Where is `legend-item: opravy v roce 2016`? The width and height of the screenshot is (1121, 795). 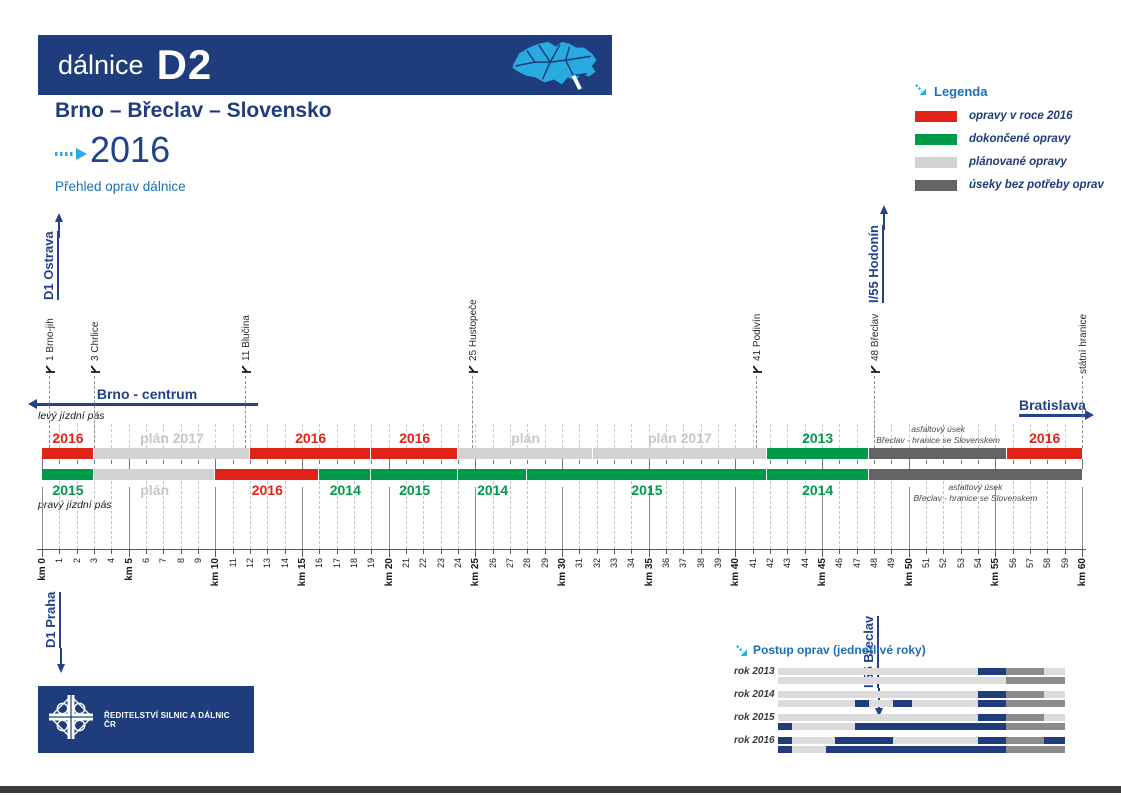
legend-item: opravy v roce 2016 is located at coordinates (1018, 116).